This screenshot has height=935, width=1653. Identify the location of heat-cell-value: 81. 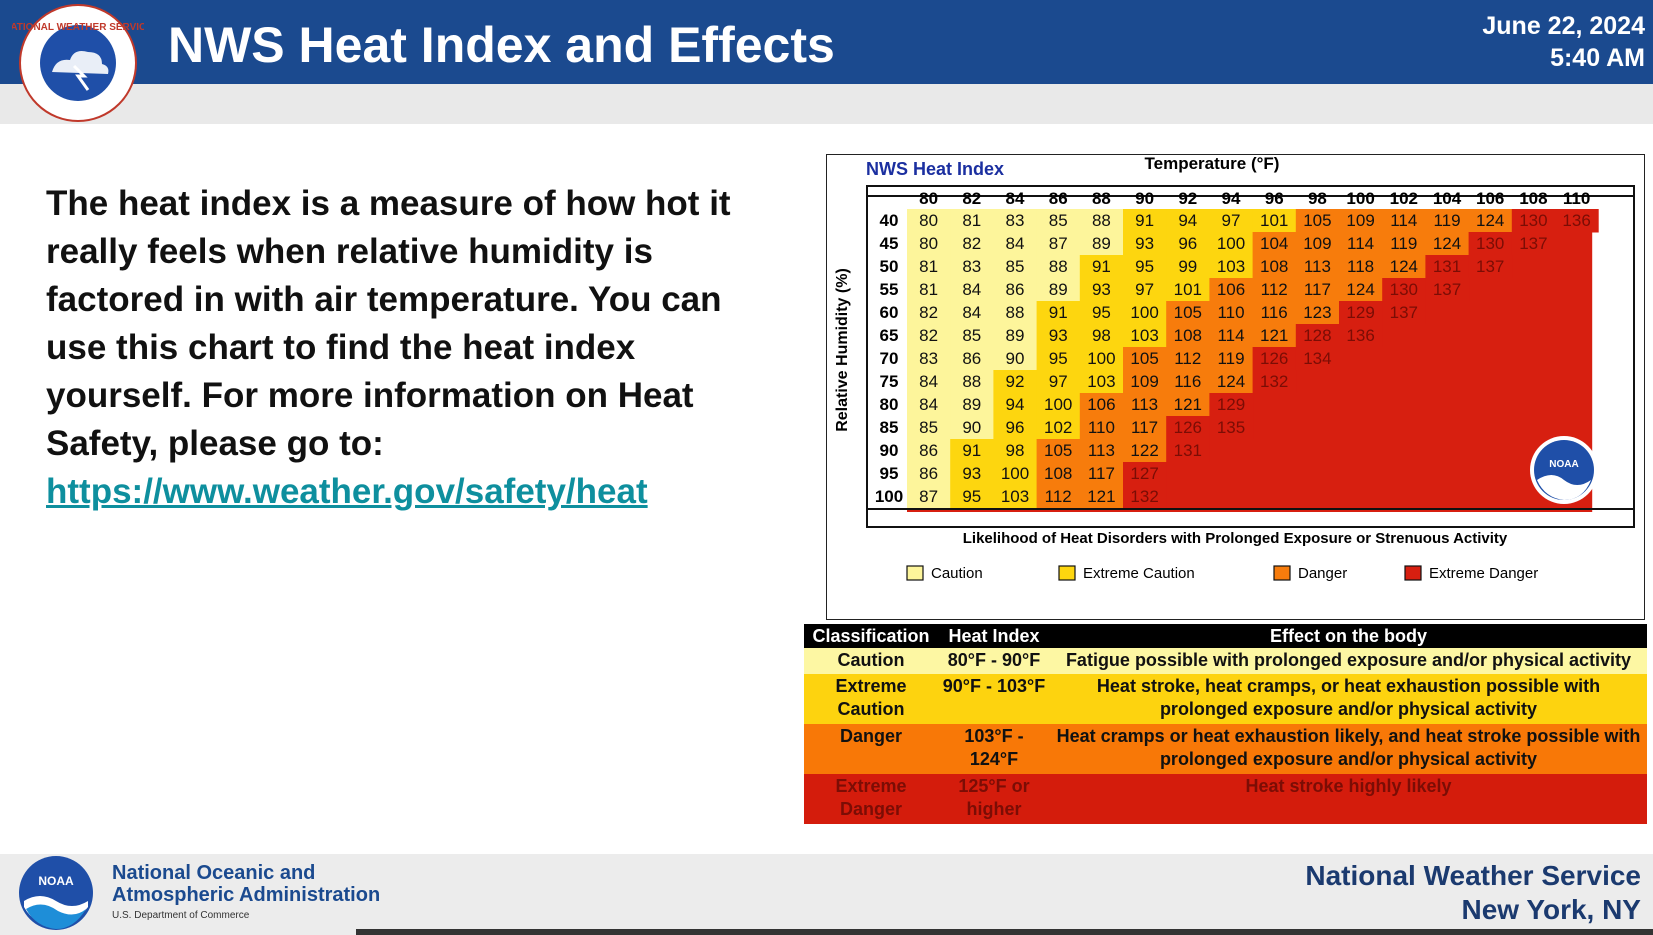
(928, 266).